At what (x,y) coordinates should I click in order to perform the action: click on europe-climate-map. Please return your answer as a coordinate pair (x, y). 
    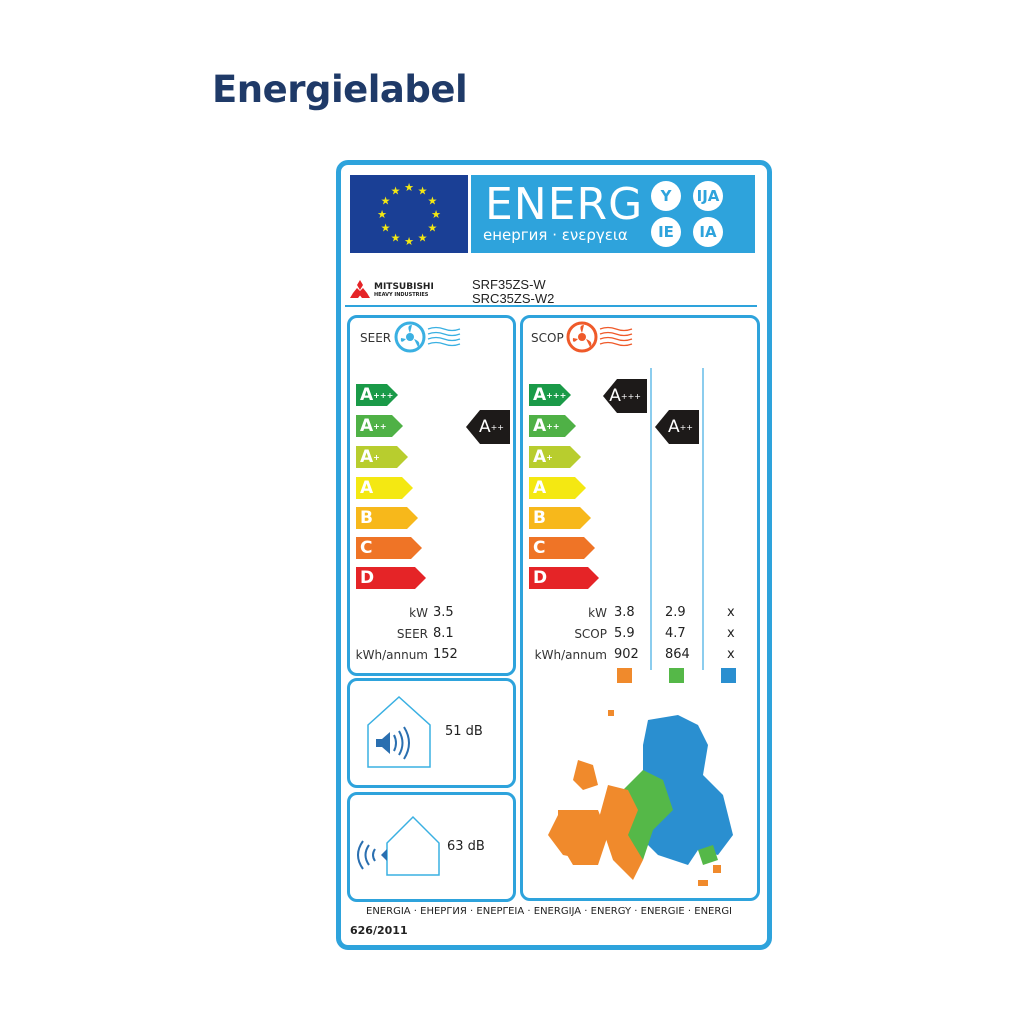
    Looking at the image, I should click on (640, 798).